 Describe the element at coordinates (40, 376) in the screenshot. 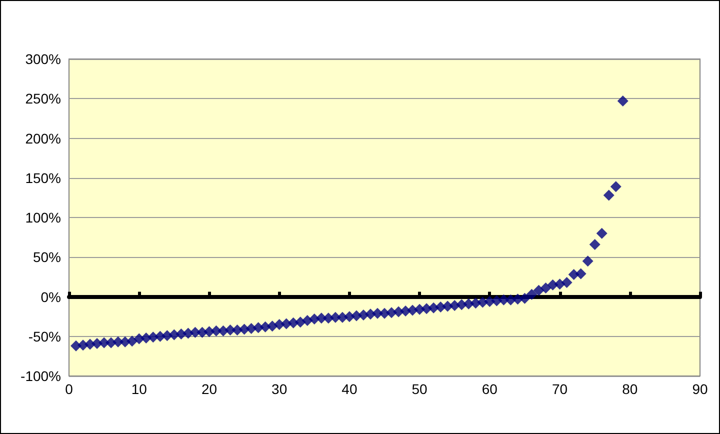

I see `y-tick-label: -100%` at that location.